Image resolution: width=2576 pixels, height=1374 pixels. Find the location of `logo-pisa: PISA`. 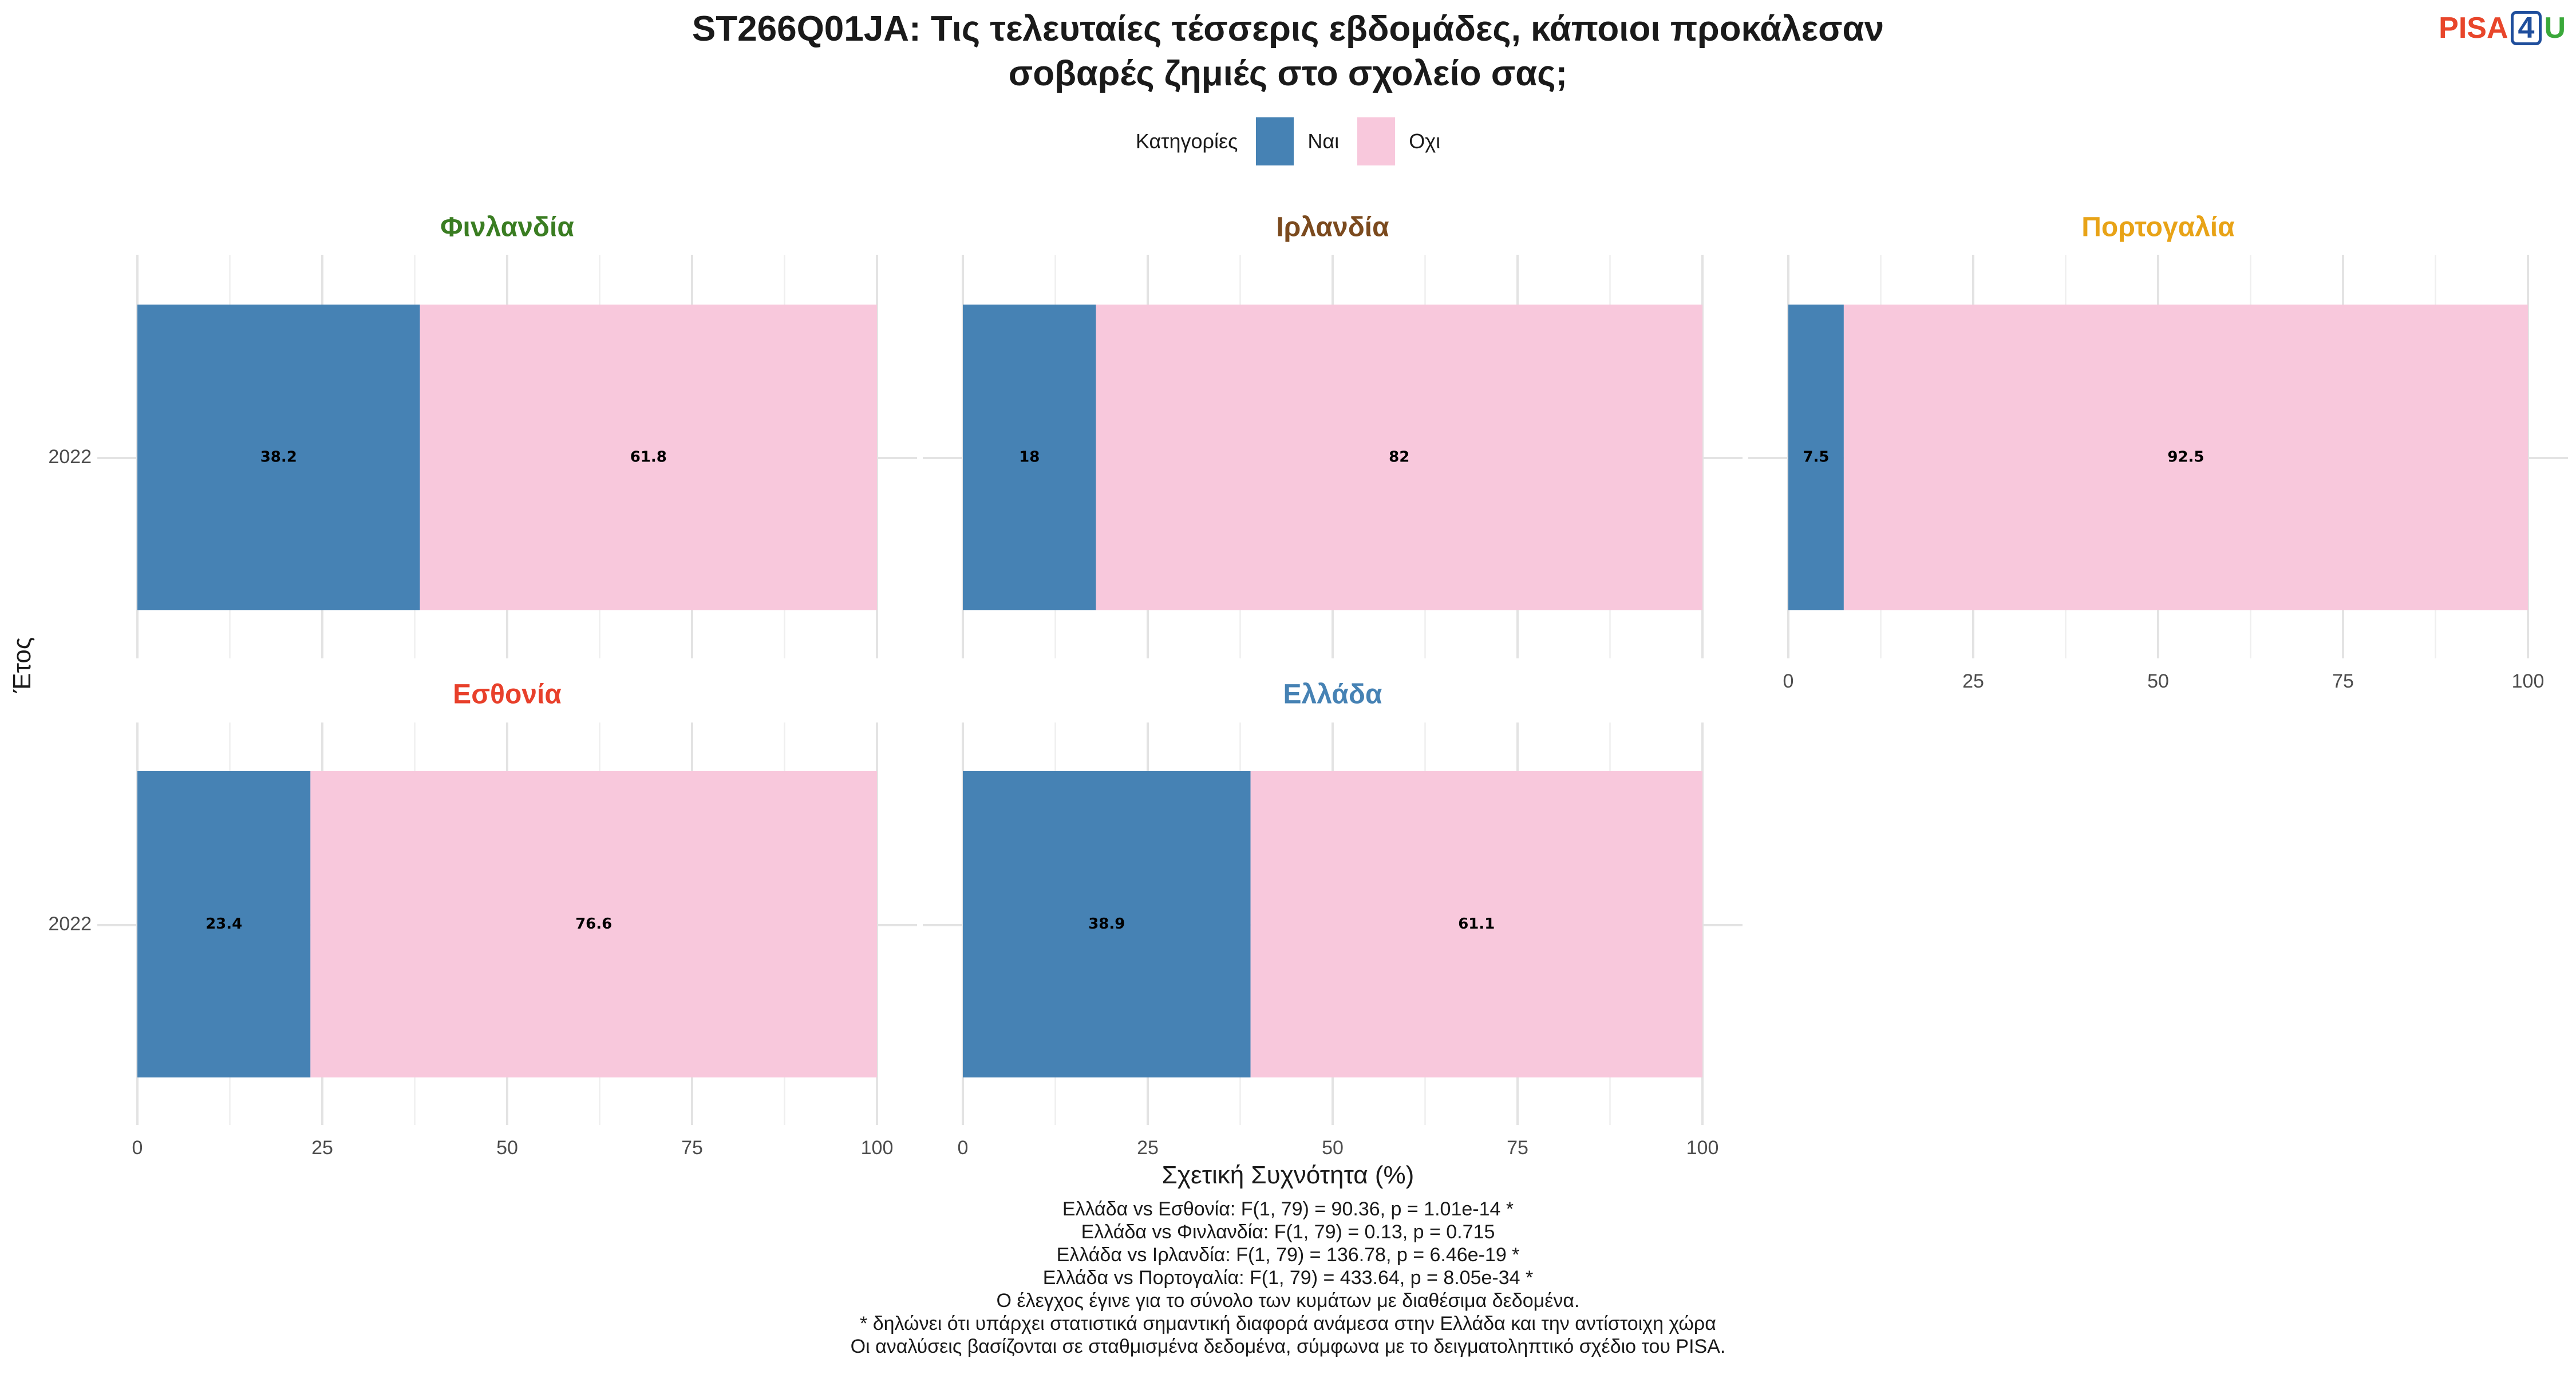

logo-pisa: PISA is located at coordinates (2473, 28).